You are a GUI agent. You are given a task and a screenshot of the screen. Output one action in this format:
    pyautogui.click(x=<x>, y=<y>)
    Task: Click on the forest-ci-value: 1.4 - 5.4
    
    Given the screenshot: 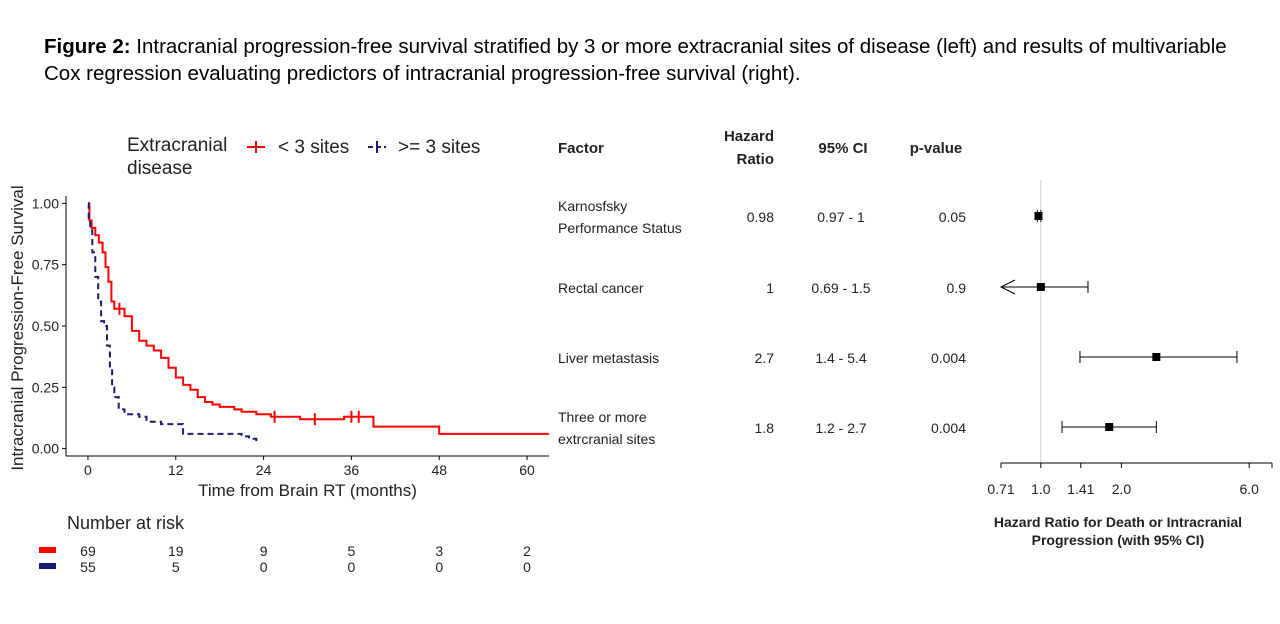 What is the action you would take?
    pyautogui.click(x=841, y=358)
    